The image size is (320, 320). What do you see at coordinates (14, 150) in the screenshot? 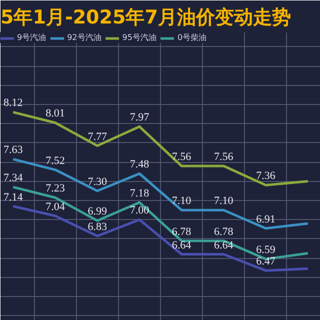
I see `data-label: 7.63` at bounding box center [14, 150].